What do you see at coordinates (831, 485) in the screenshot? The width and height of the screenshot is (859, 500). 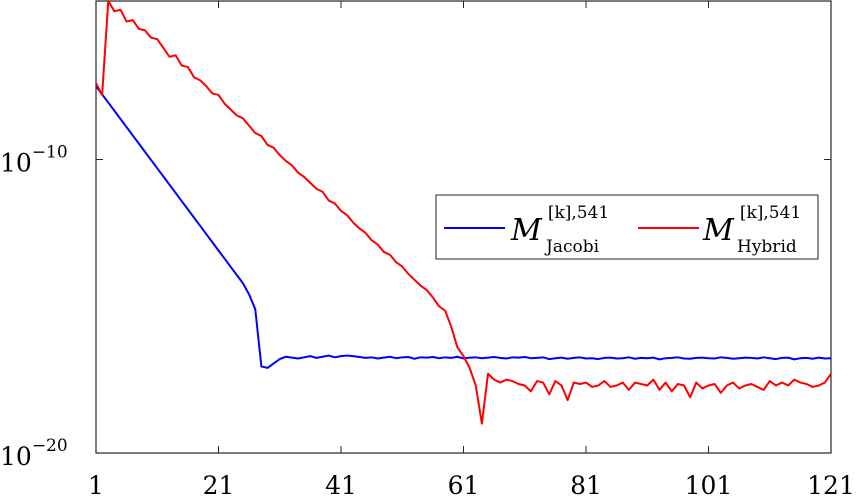 I see `x-tick-label: 121` at bounding box center [831, 485].